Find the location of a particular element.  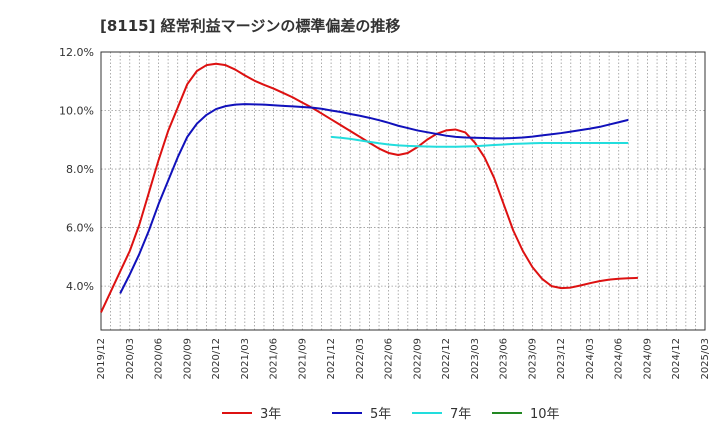

x-tick-label: 2023/09 is located at coordinates (532, 359).